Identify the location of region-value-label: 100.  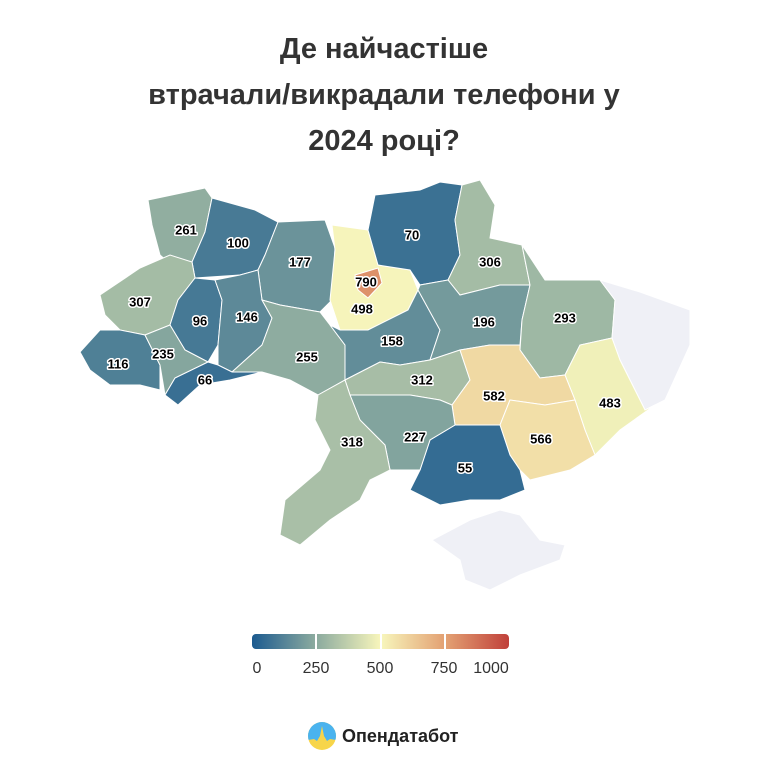
(238, 242).